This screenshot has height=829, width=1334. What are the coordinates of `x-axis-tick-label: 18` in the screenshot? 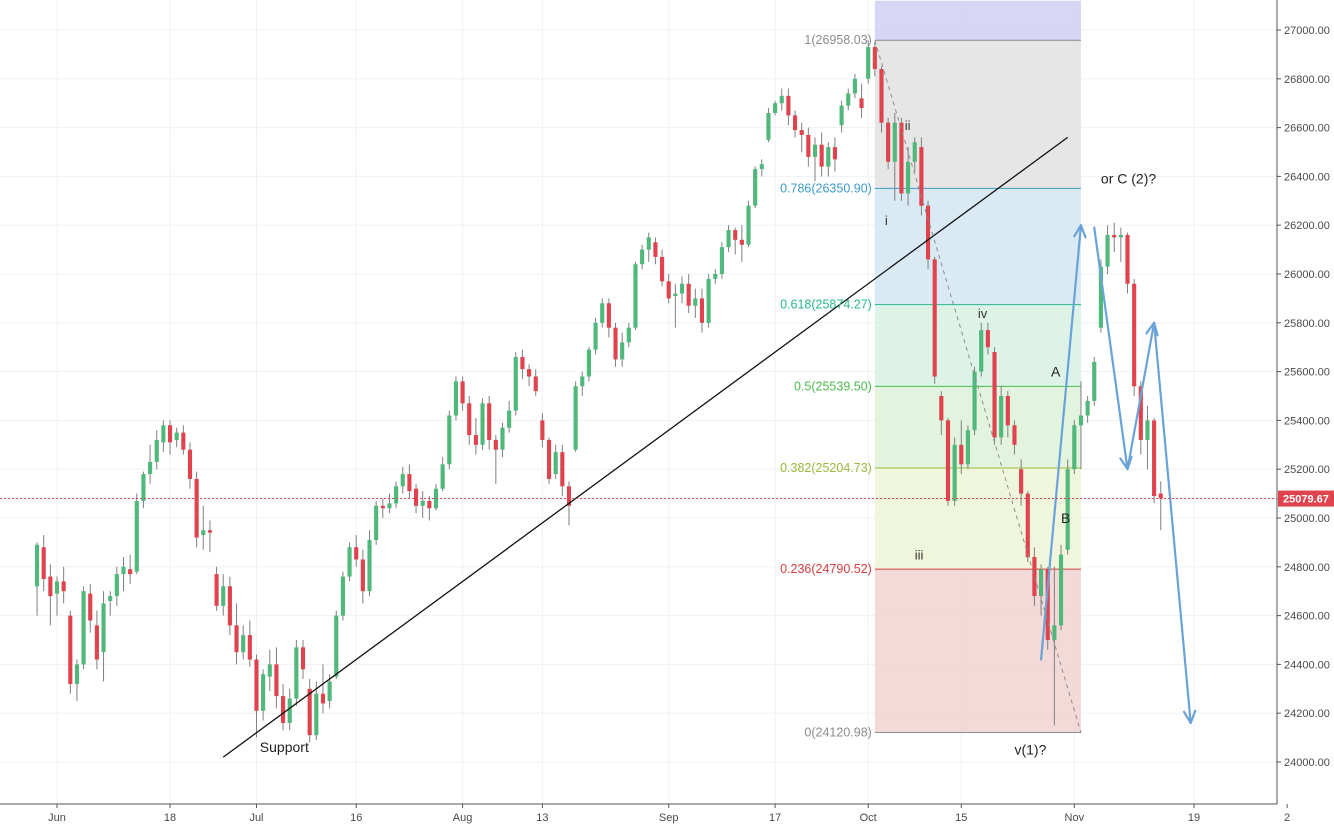 It's located at (170, 818).